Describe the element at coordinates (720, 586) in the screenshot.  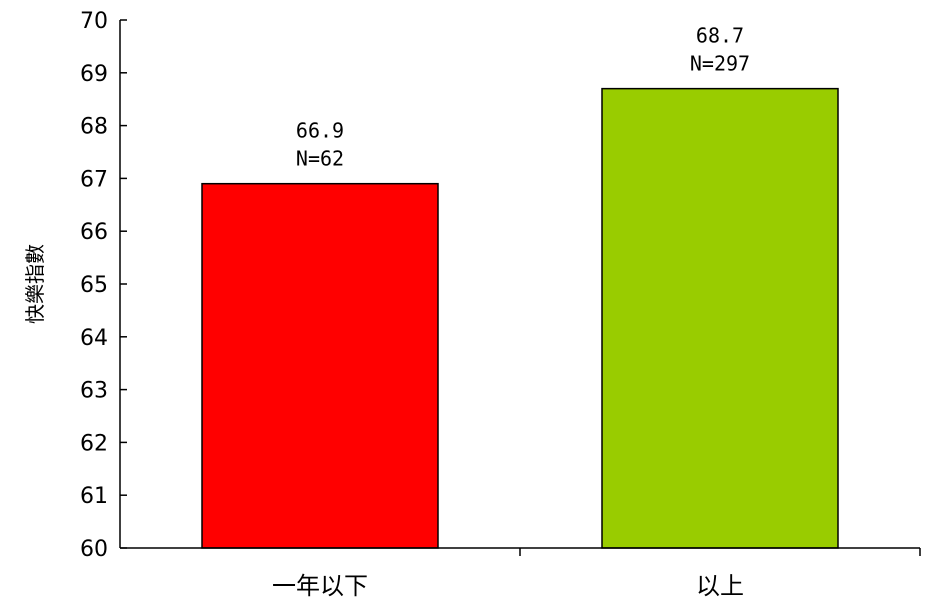
I see `x-category-label: 以上` at that location.